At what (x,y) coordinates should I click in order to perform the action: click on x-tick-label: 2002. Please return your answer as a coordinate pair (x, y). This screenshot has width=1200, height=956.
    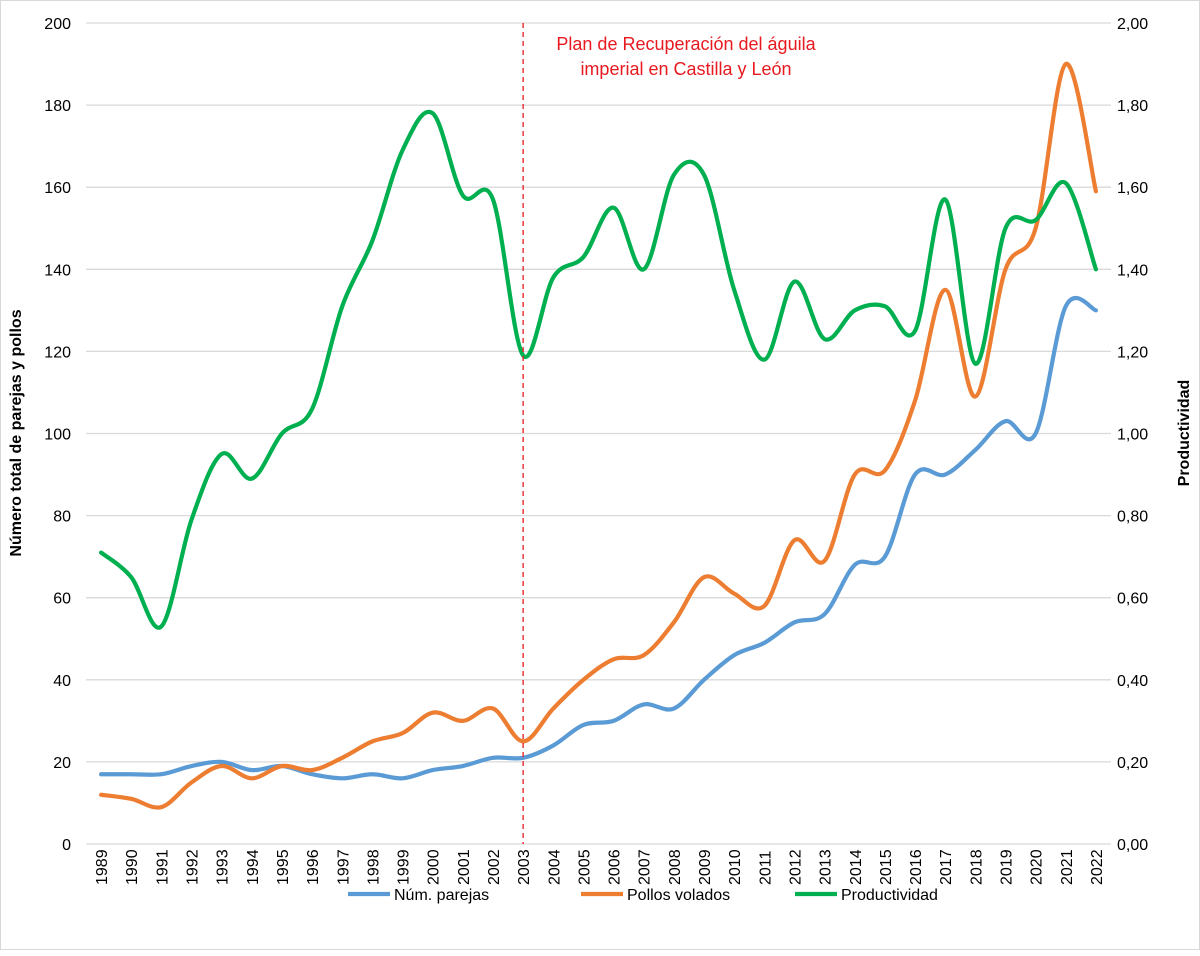
    Looking at the image, I should click on (494, 867).